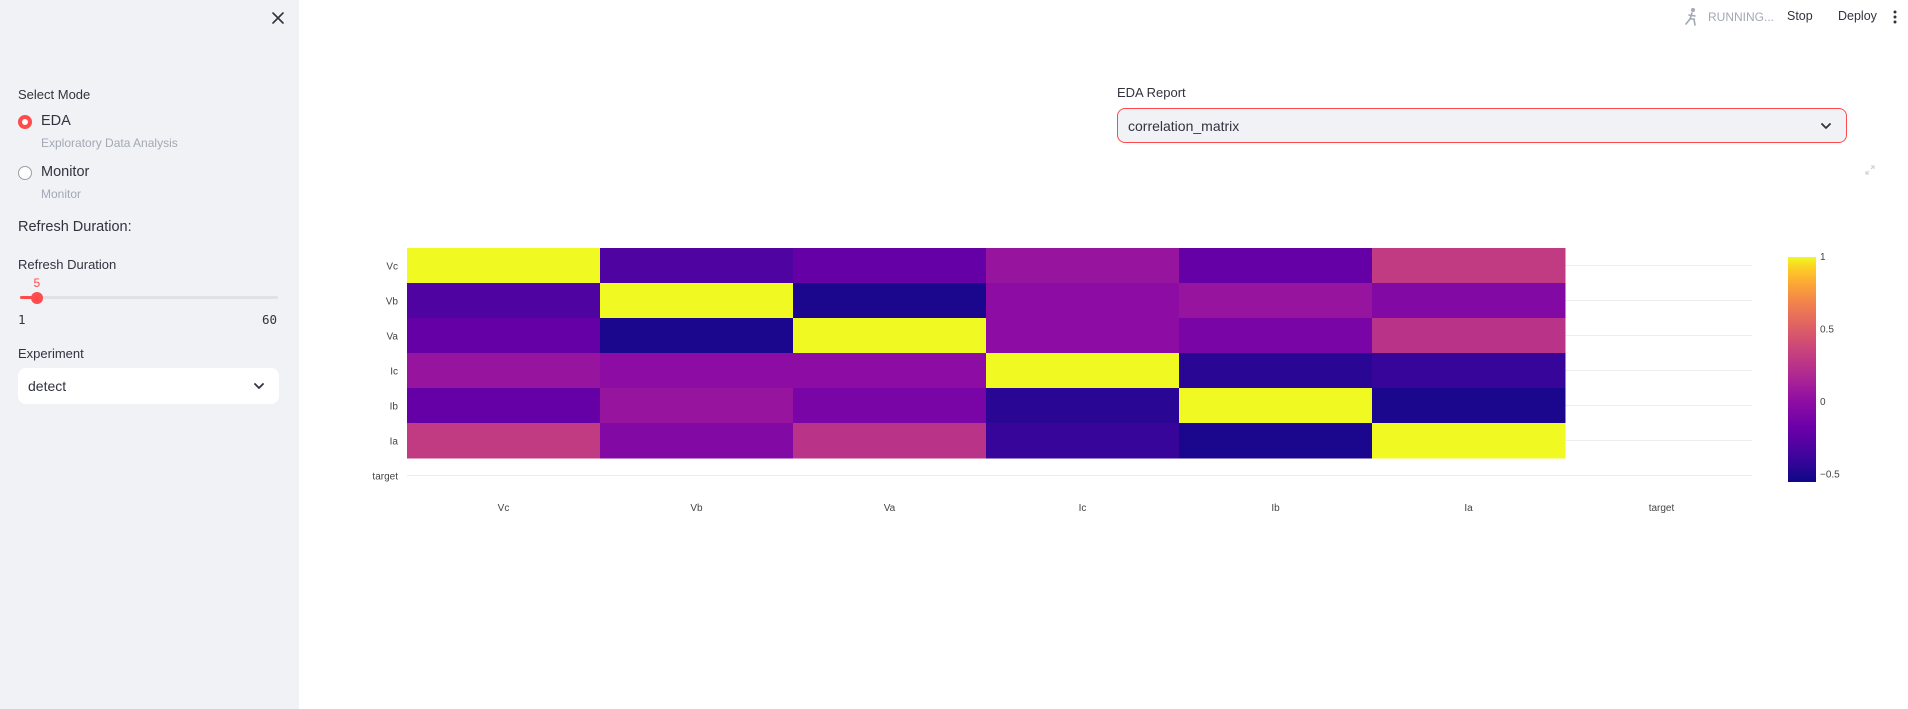  I want to click on y-tick-label: Va, so click(393, 337).